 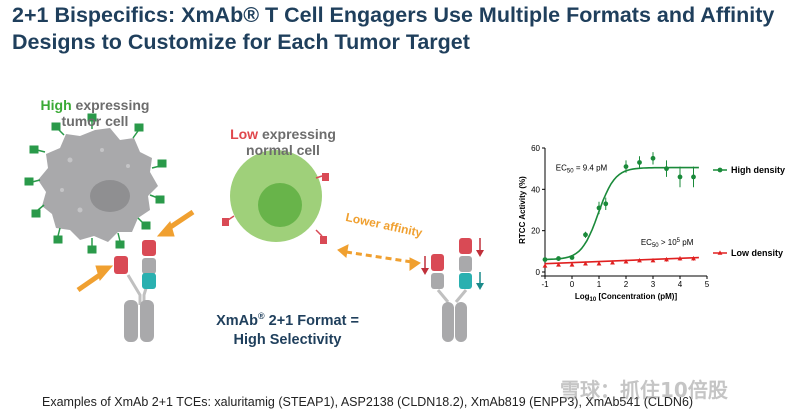 What do you see at coordinates (522, 210) in the screenshot?
I see `y-axis-label: RTCC Activity (%)` at bounding box center [522, 210].